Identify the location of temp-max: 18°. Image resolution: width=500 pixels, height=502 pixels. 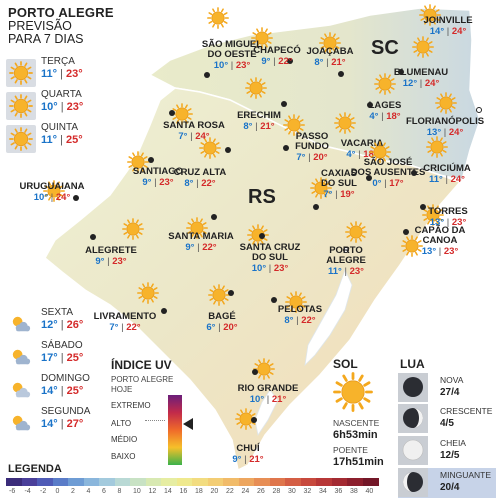
(393, 116).